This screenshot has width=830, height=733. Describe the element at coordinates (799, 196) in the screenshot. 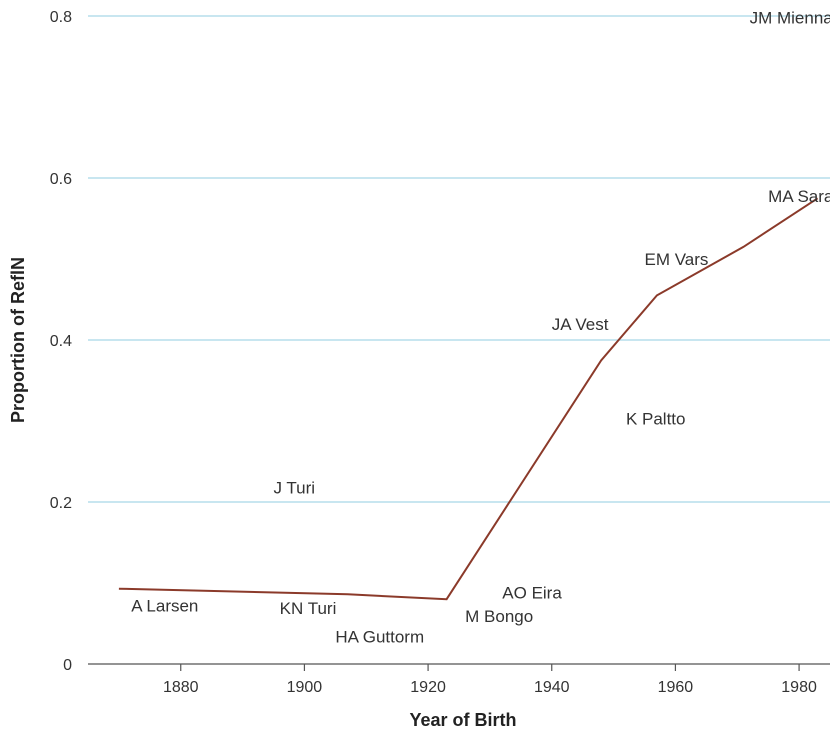

I see `point-label: MA Sara` at that location.